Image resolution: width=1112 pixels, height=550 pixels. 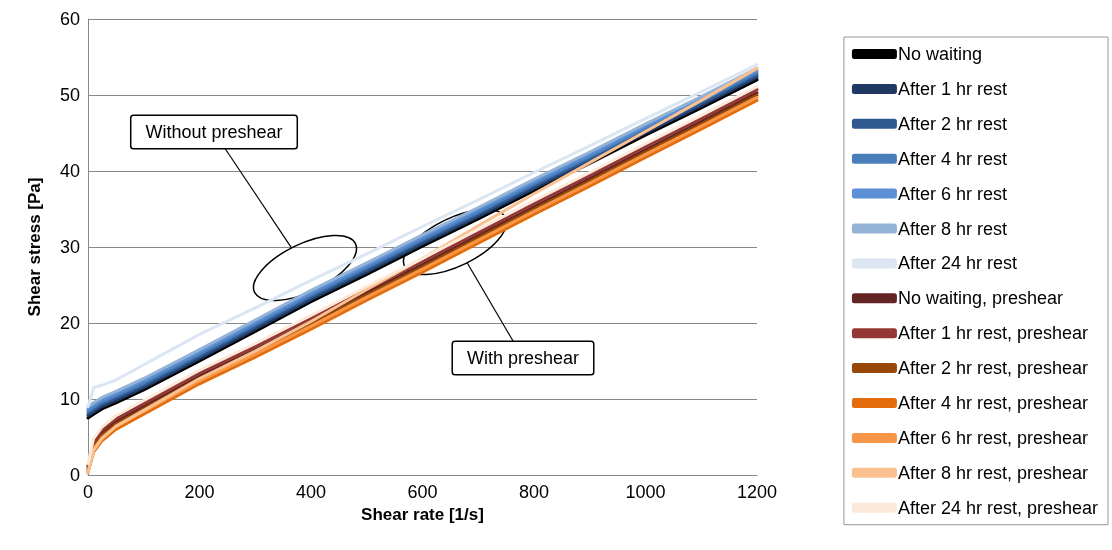 What do you see at coordinates (214, 132) in the screenshot?
I see `annotation: Without preshear` at bounding box center [214, 132].